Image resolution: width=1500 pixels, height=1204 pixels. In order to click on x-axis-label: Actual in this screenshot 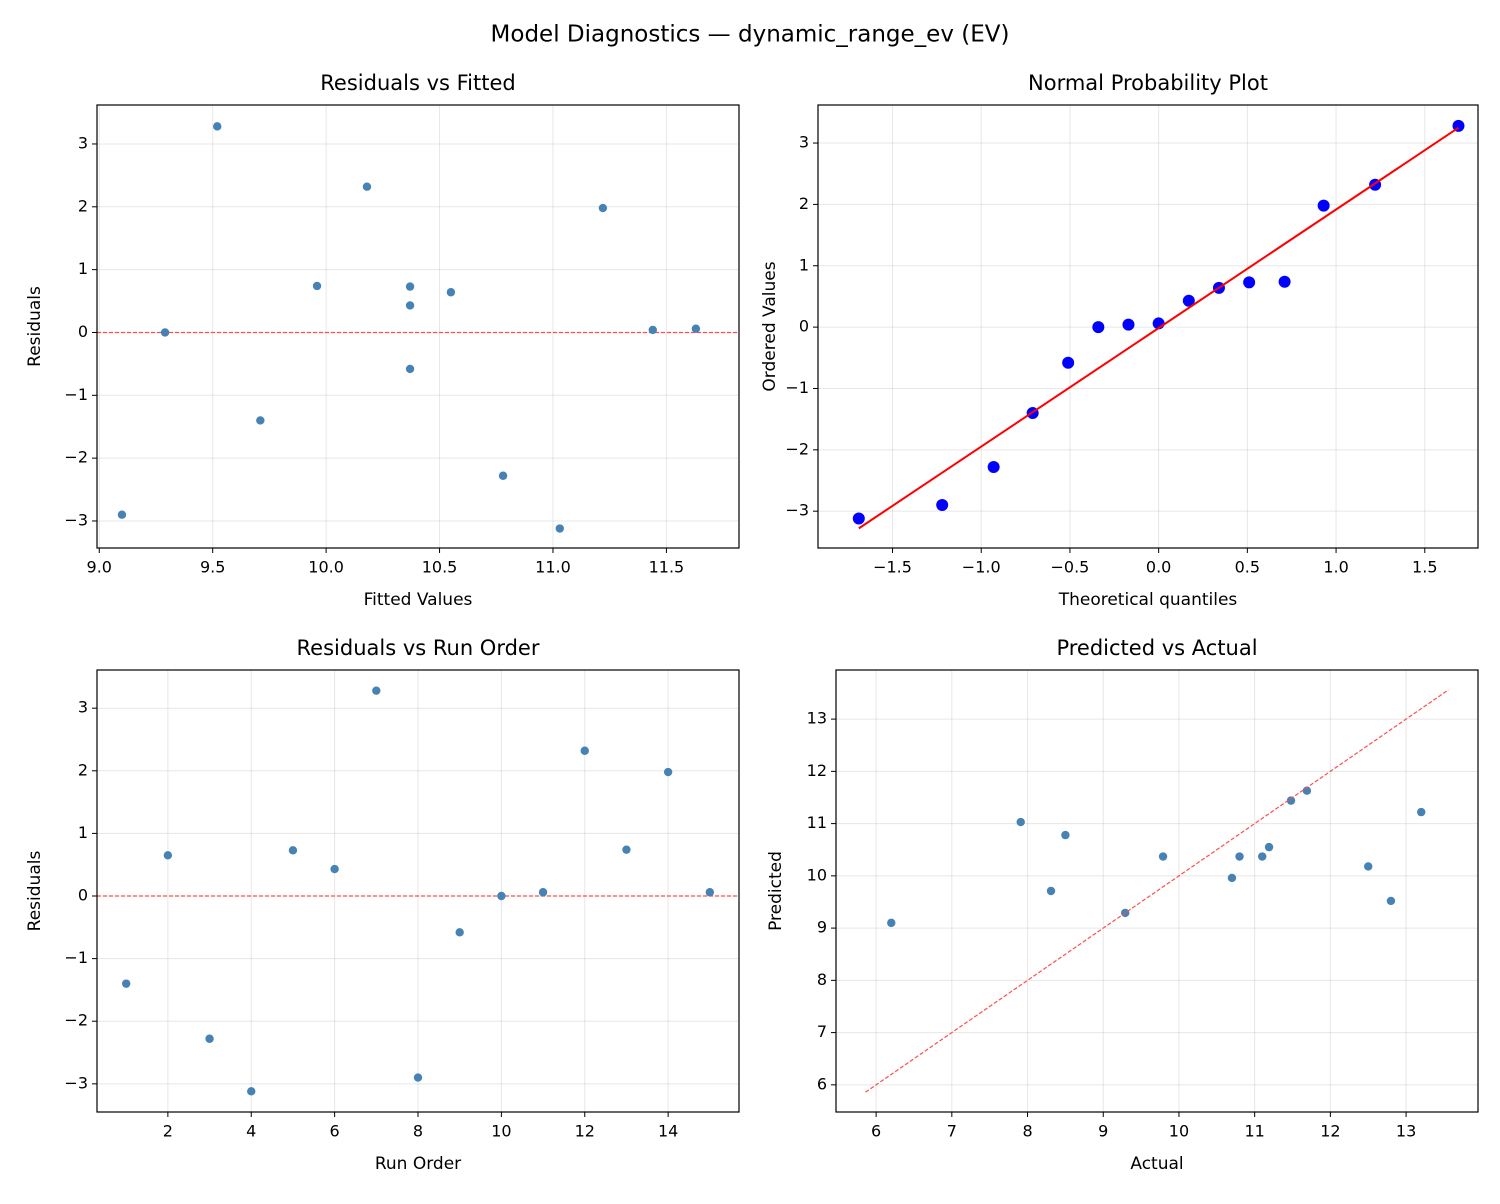, I will do `click(1156, 1164)`.